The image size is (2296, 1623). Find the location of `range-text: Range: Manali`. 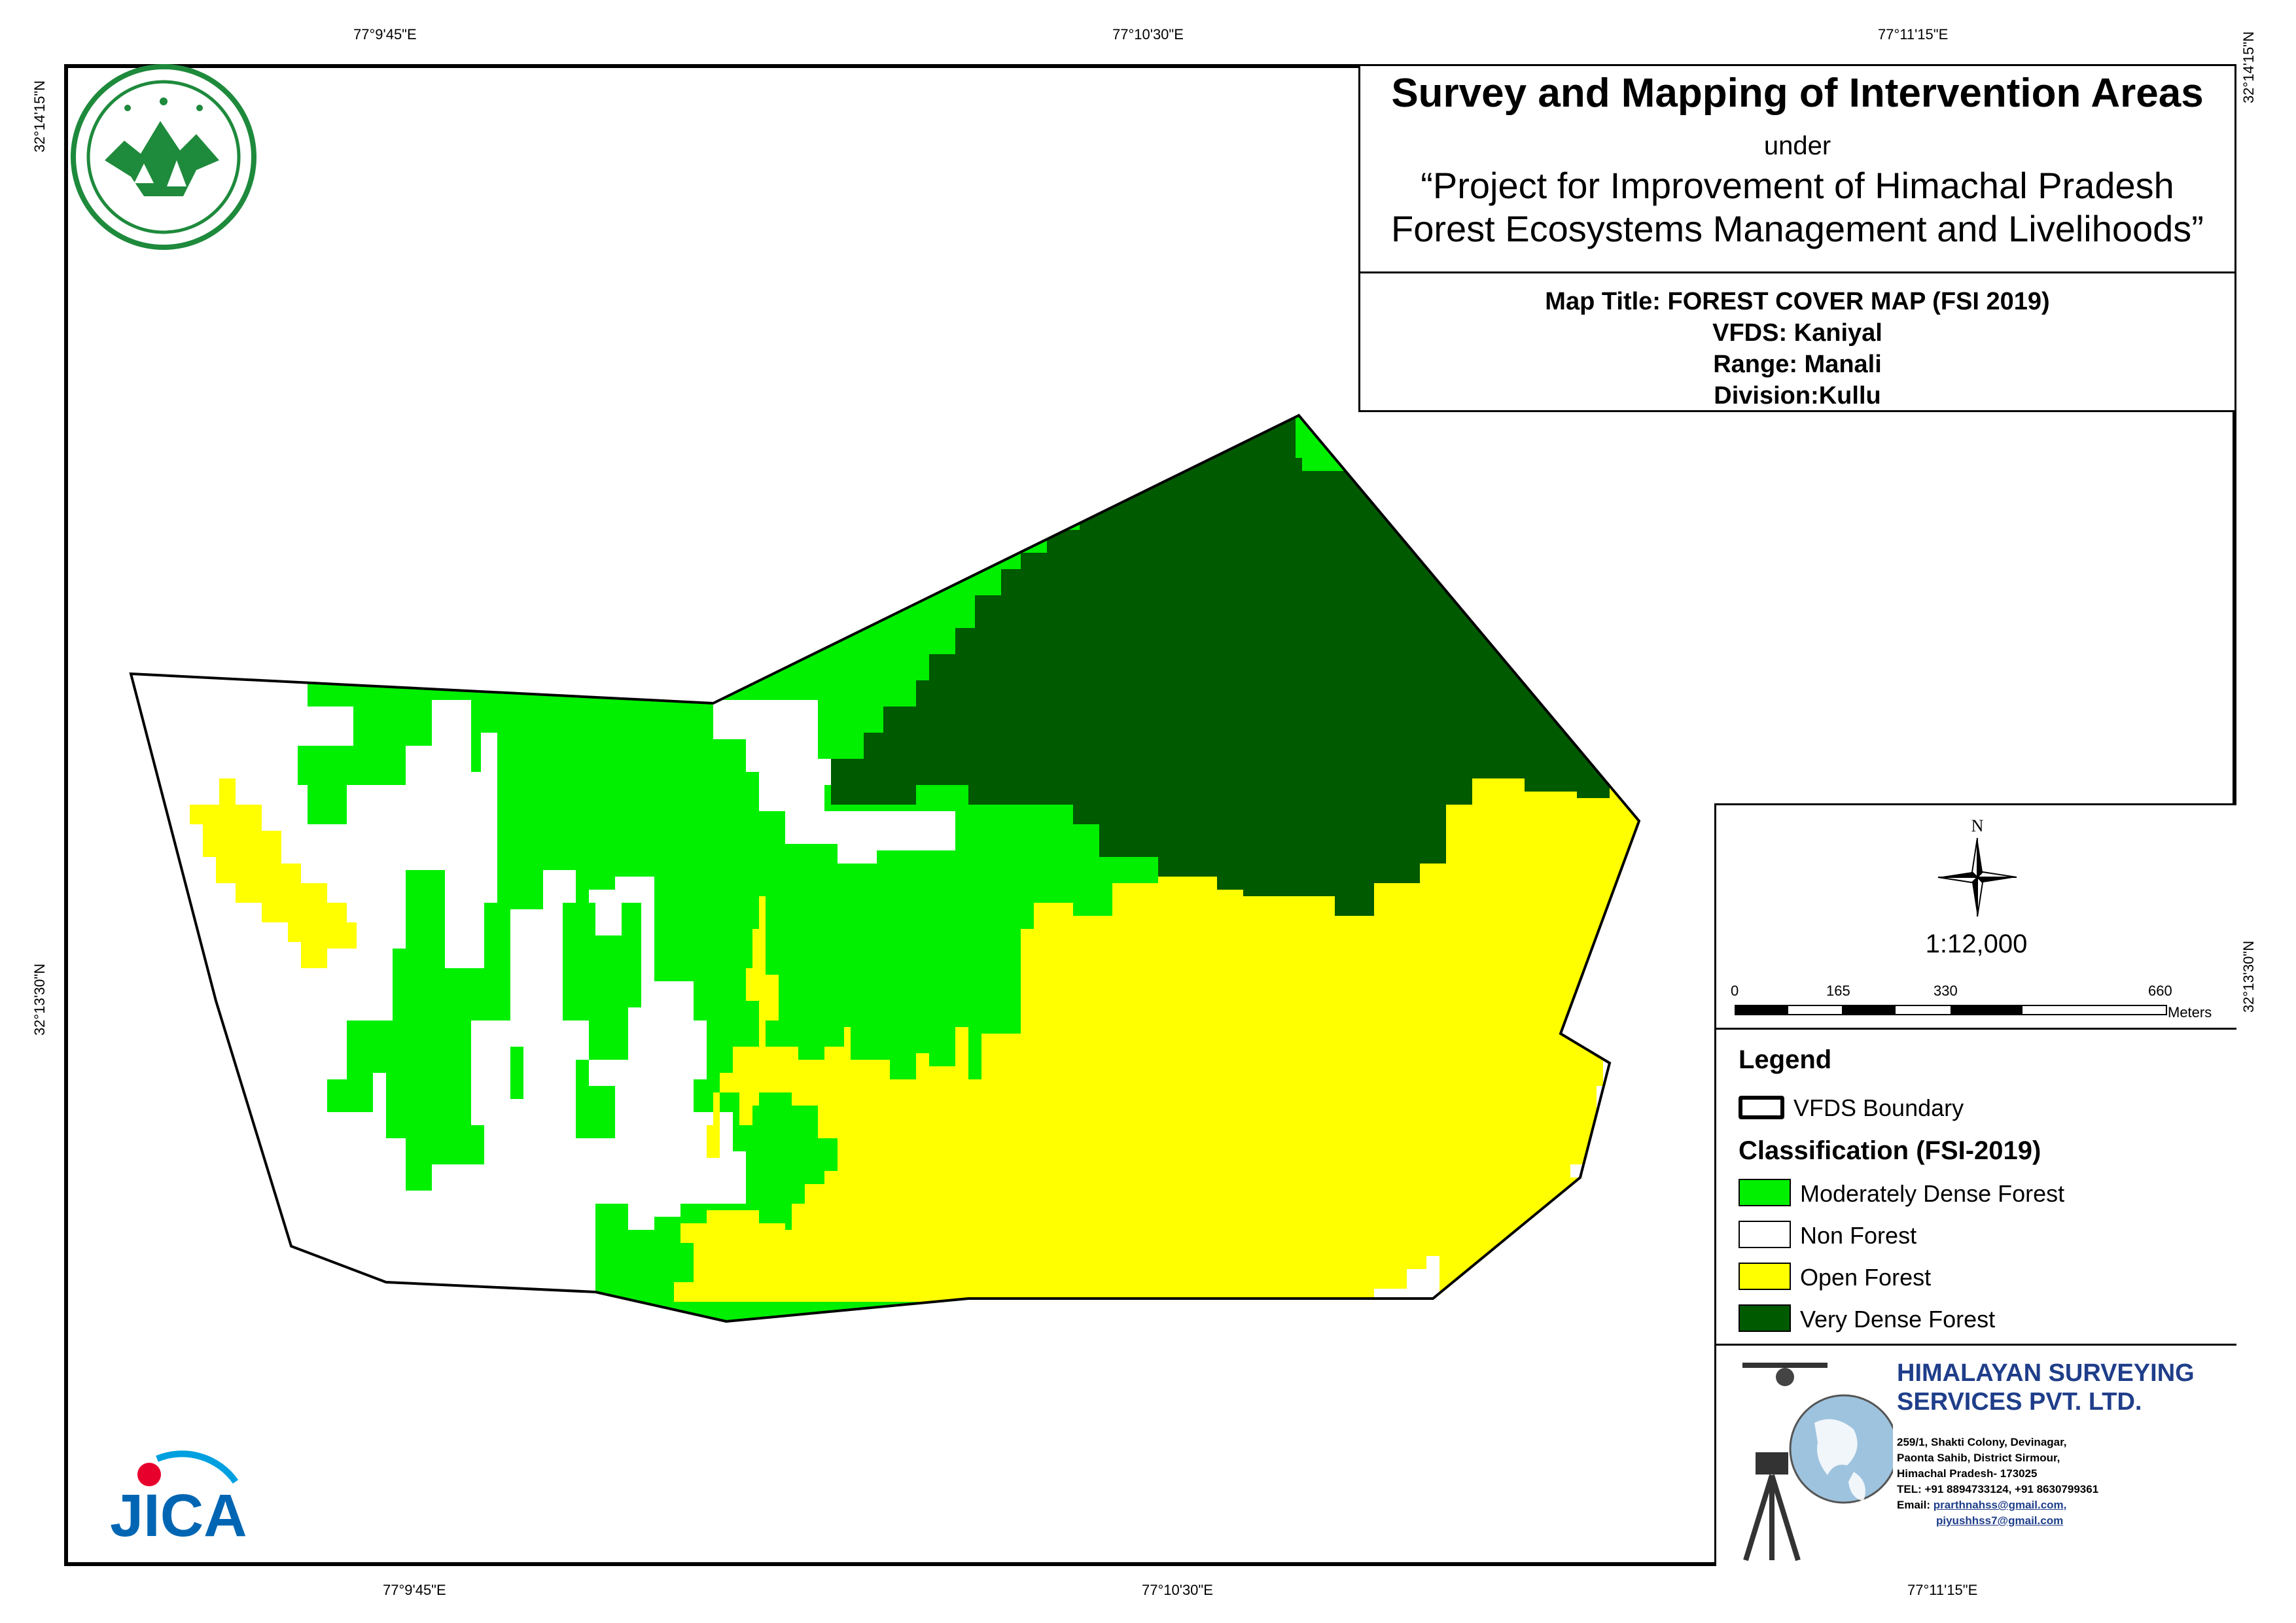

range-text: Range: Manali is located at coordinates (1797, 365).